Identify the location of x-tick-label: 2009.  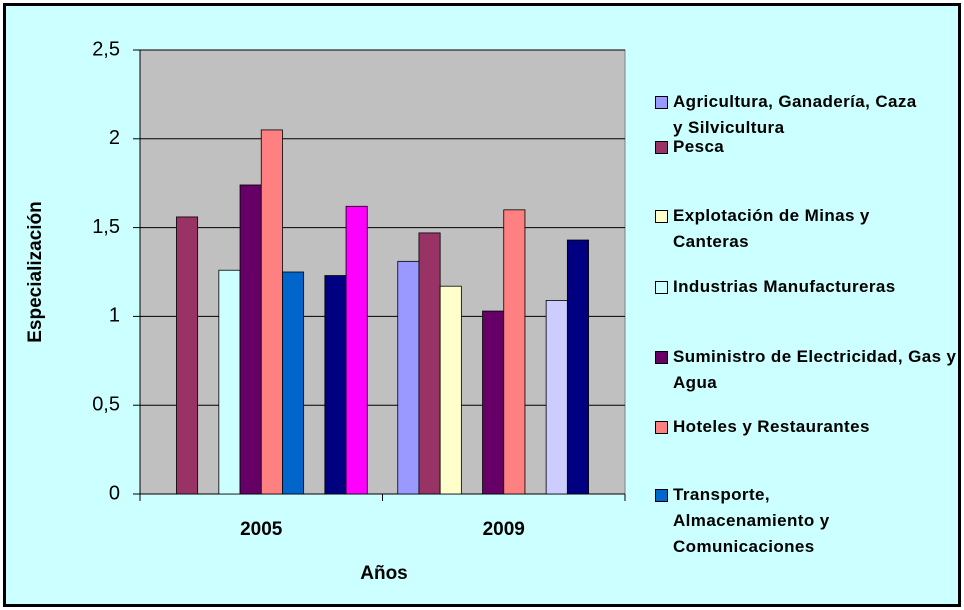
(504, 529).